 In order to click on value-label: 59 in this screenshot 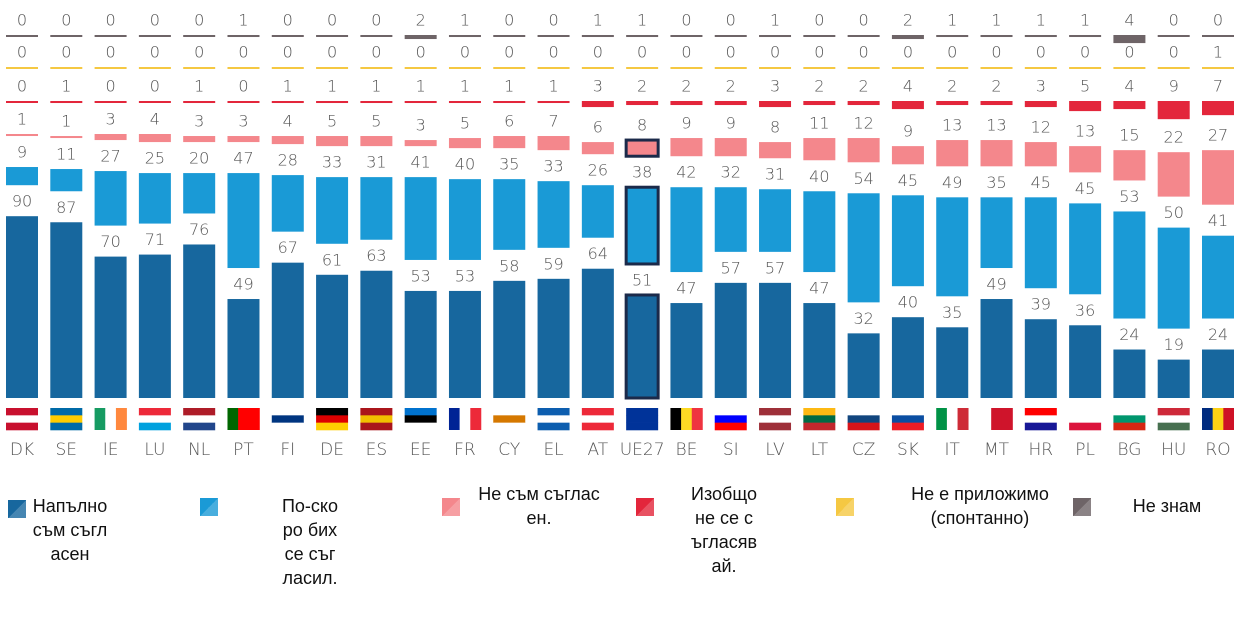, I will do `click(553, 263)`.